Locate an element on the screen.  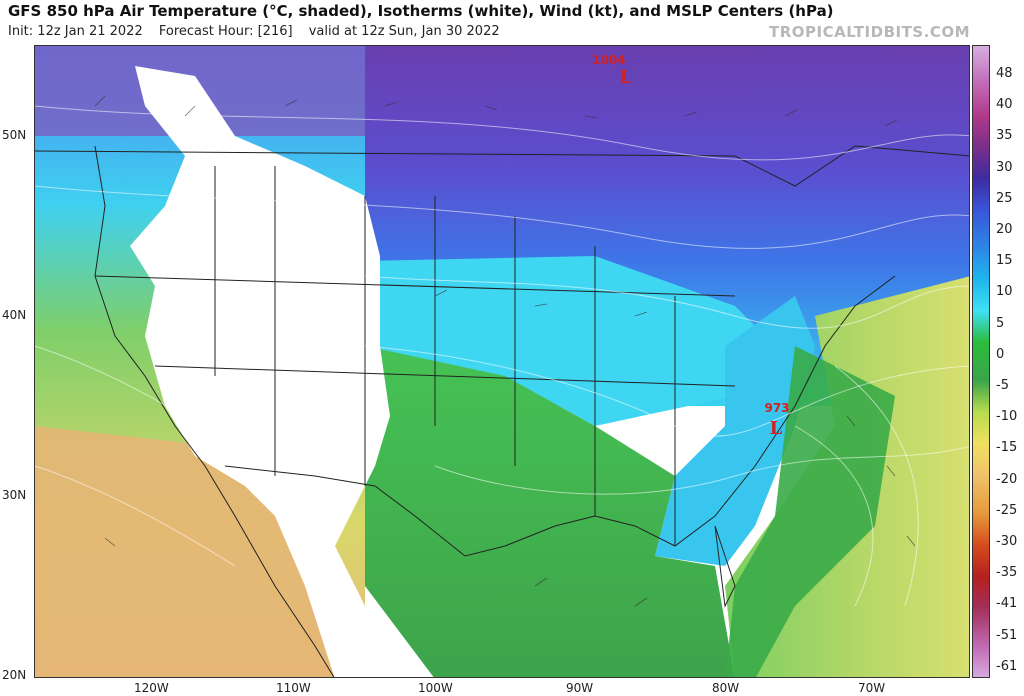
low-2-value: 973 is located at coordinates (776, 408).